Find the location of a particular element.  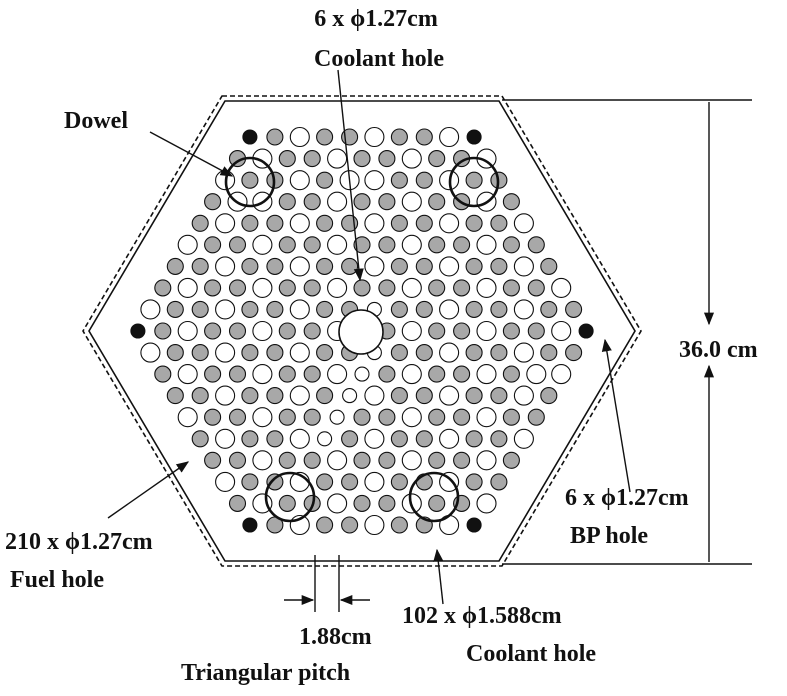

dowel-label: Dowel is located at coordinates (96, 121).